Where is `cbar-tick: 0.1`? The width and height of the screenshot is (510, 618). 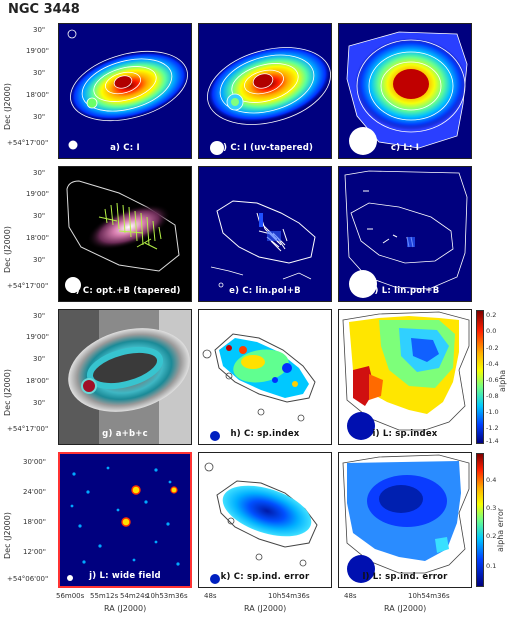
cbar-tick: 0.1 is located at coordinates (491, 566).